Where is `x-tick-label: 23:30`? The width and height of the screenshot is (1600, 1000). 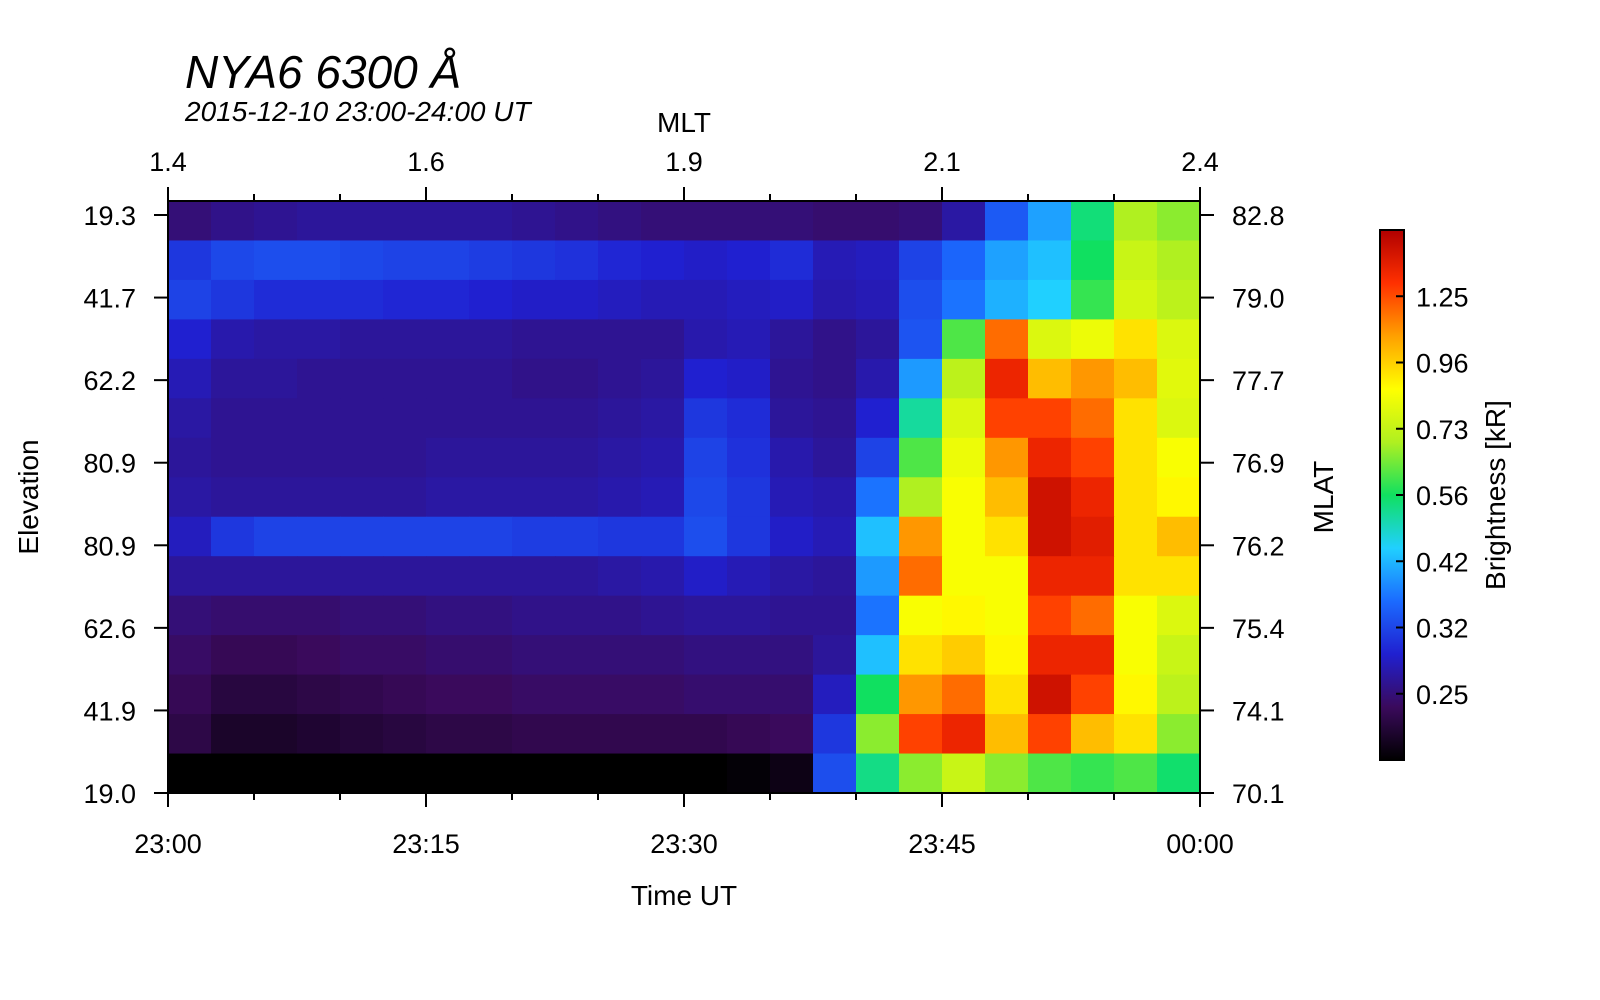 x-tick-label: 23:30 is located at coordinates (684, 844).